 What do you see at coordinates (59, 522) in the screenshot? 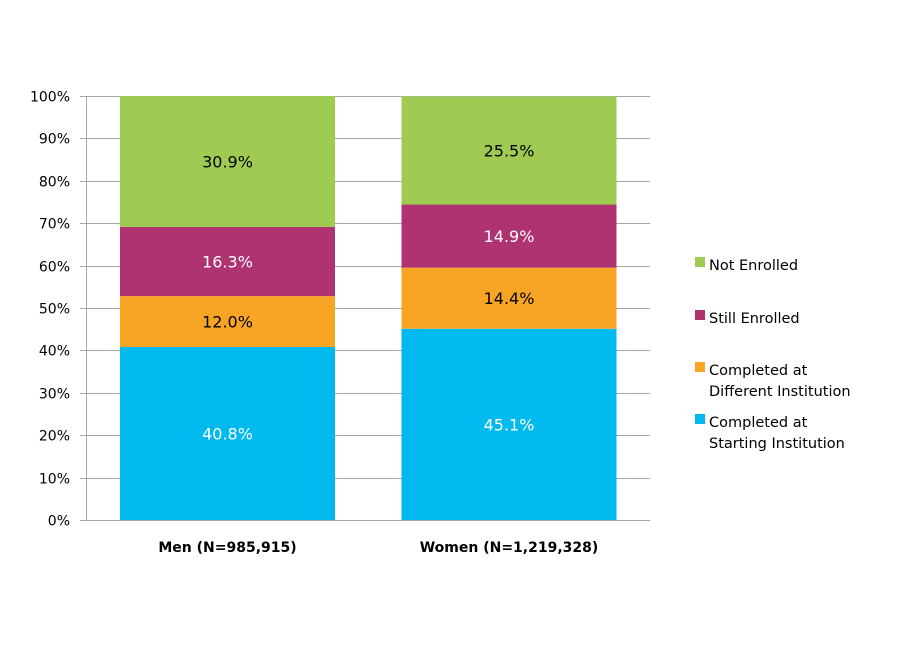
I see `y-tick-label: 0%` at bounding box center [59, 522].